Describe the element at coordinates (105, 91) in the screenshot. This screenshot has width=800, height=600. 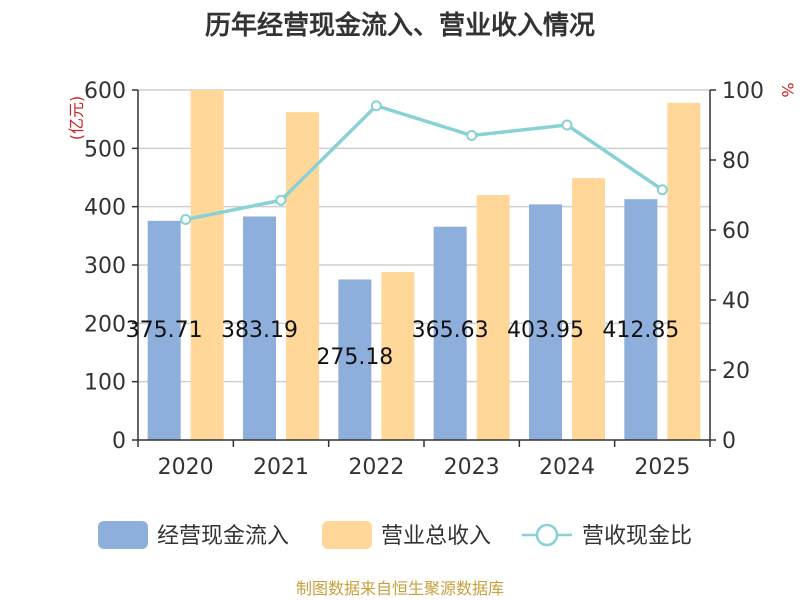
I see `left-tick-label: 600` at that location.